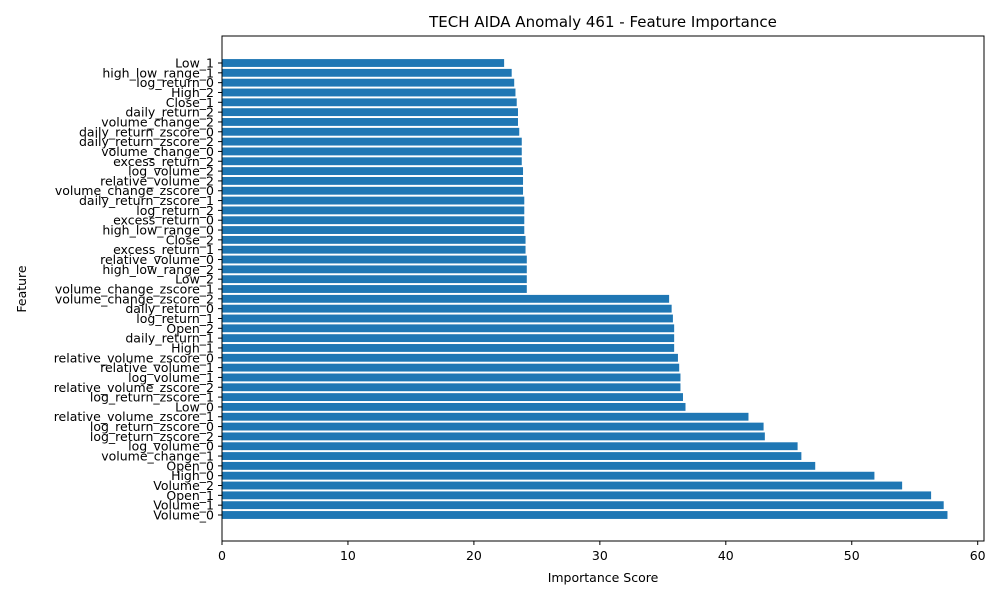 The height and width of the screenshot is (600, 1000). I want to click on y-tick-label: Close_1, so click(190, 102).